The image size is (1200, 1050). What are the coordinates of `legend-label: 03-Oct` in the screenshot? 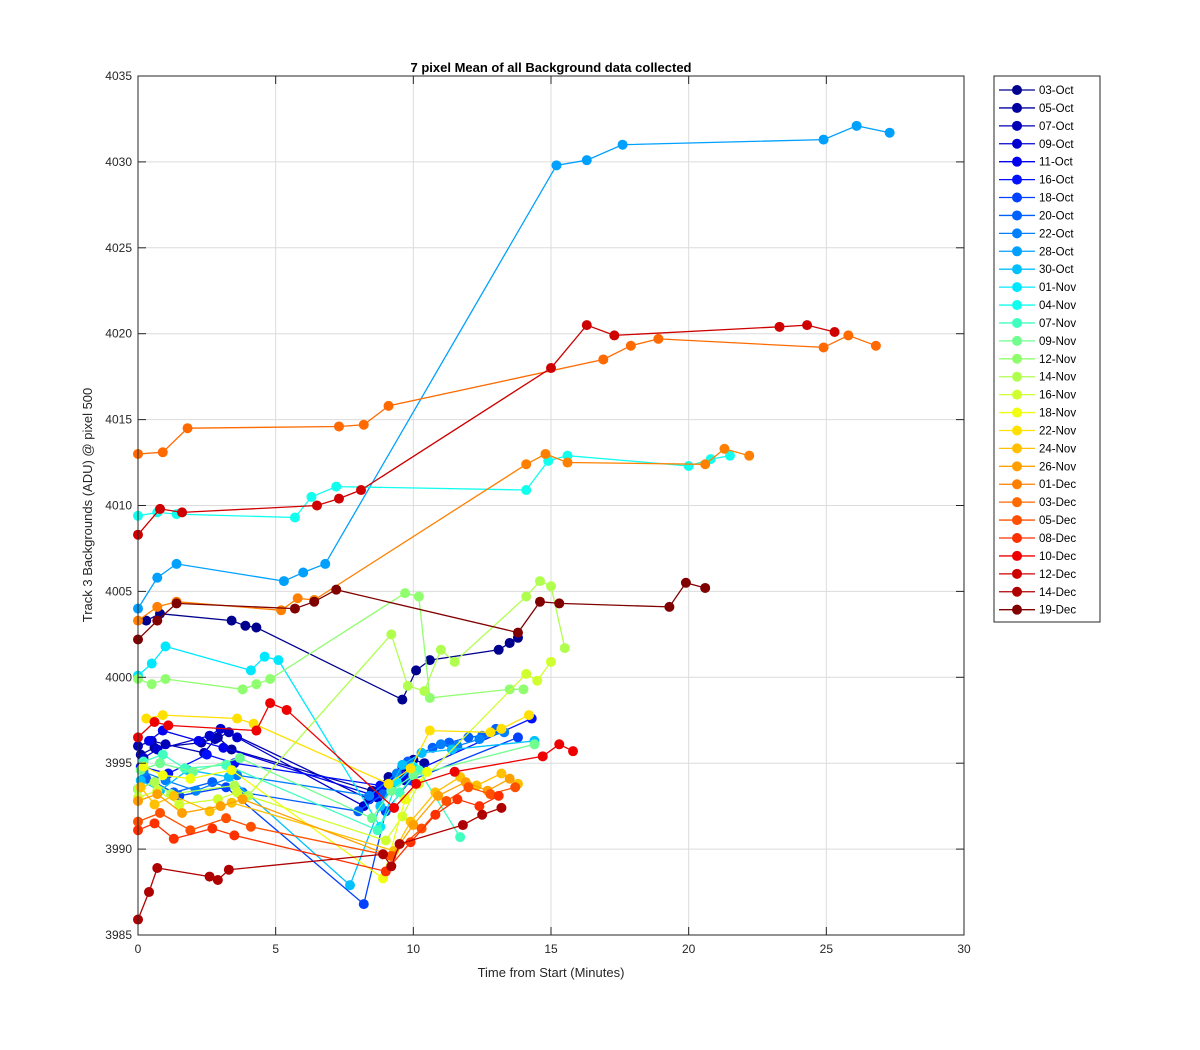 It's located at (1056, 91).